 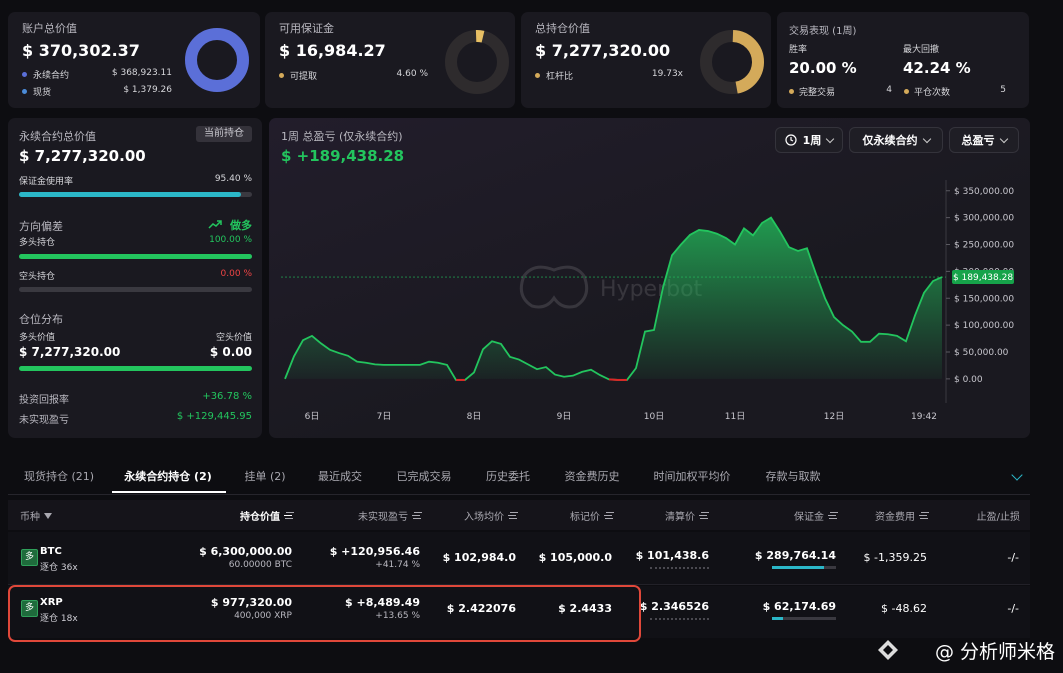 What do you see at coordinates (519, 558) in the screenshot?
I see `row-bg` at bounding box center [519, 558].